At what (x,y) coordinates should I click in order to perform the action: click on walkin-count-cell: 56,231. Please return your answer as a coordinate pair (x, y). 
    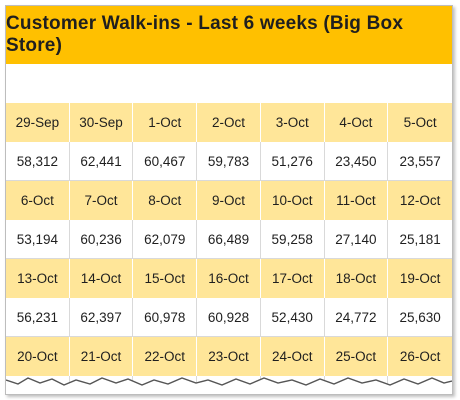
    Looking at the image, I should click on (38, 317).